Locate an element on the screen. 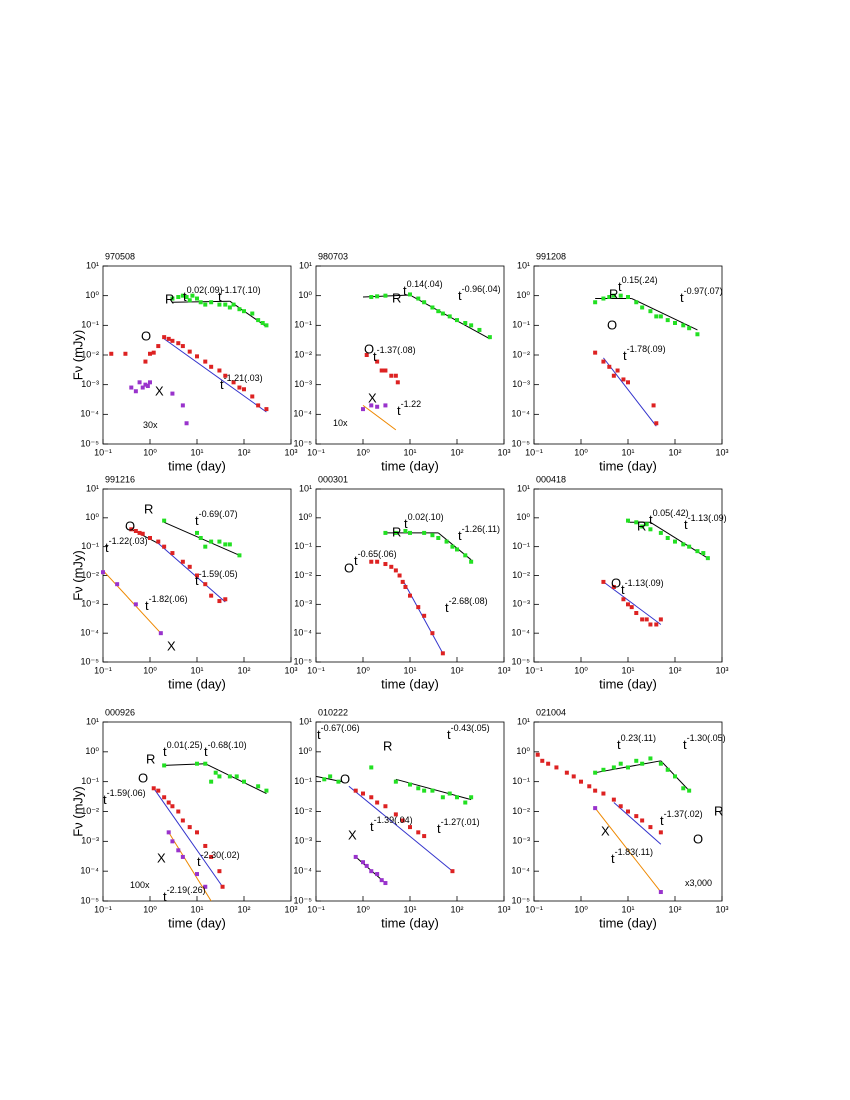 The width and height of the screenshot is (850, 1100). annotation-exponent: -1.30(.05) is located at coordinates (706, 738).